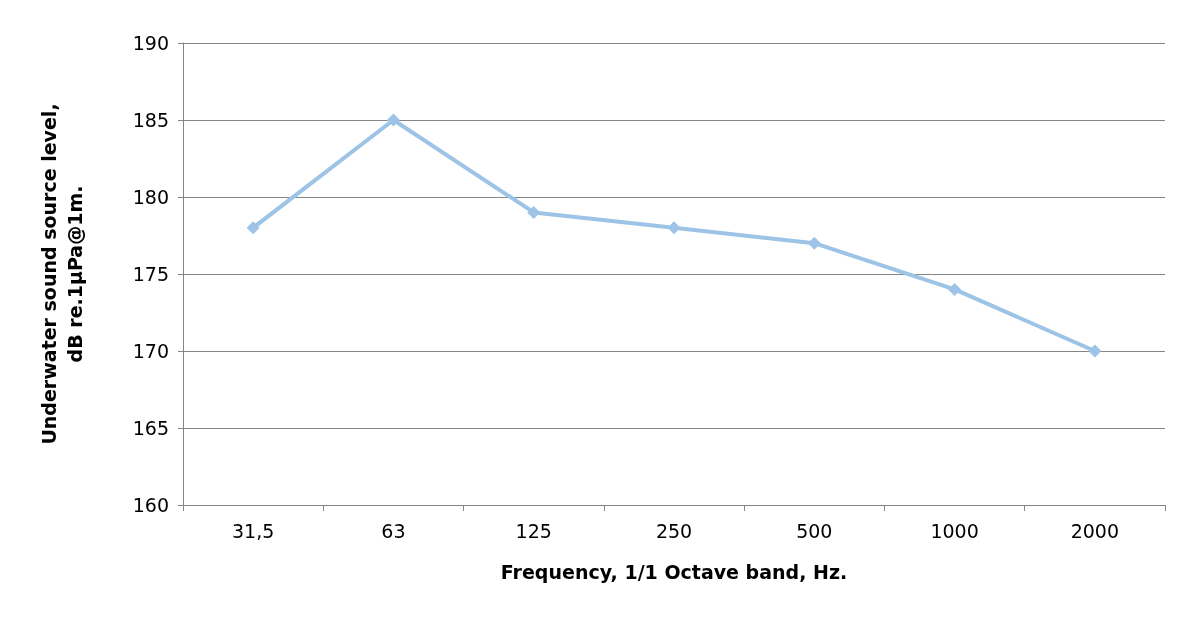 This screenshot has width=1183, height=620. Describe the element at coordinates (393, 530) in the screenshot. I see `x-tick-label: 63` at that location.